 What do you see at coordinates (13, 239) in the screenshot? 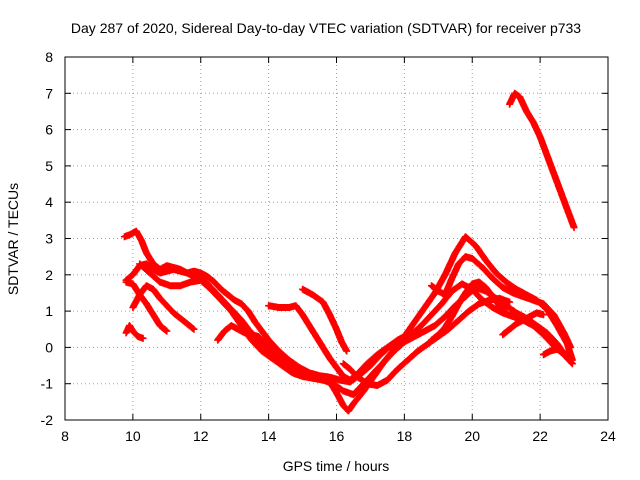
I see `y-axis-title: SDTVAR / TECUs` at bounding box center [13, 239].